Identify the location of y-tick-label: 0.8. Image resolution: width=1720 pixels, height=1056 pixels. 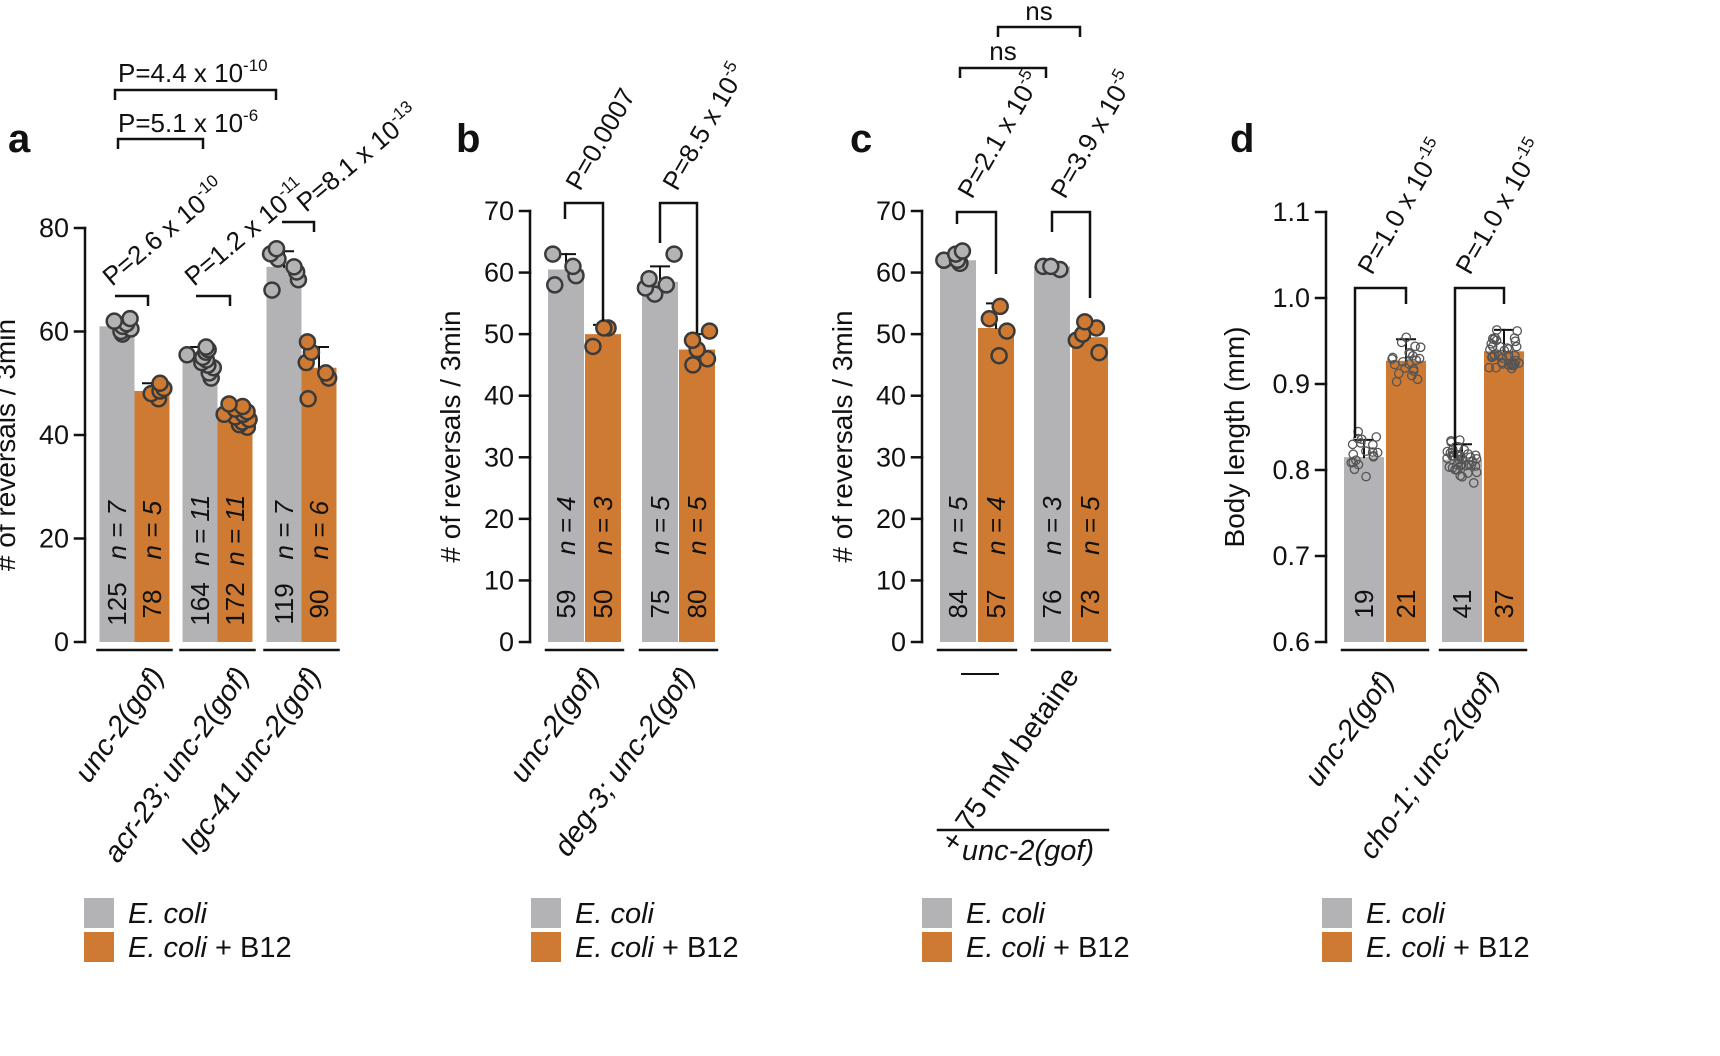
(1291, 470).